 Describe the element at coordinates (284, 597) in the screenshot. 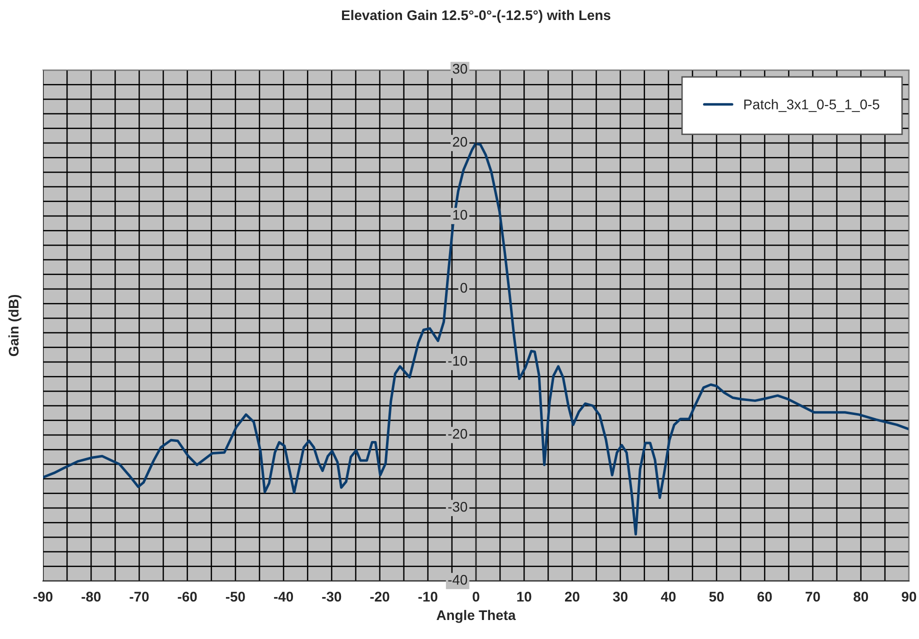

I see `x-tick-label: -40` at that location.